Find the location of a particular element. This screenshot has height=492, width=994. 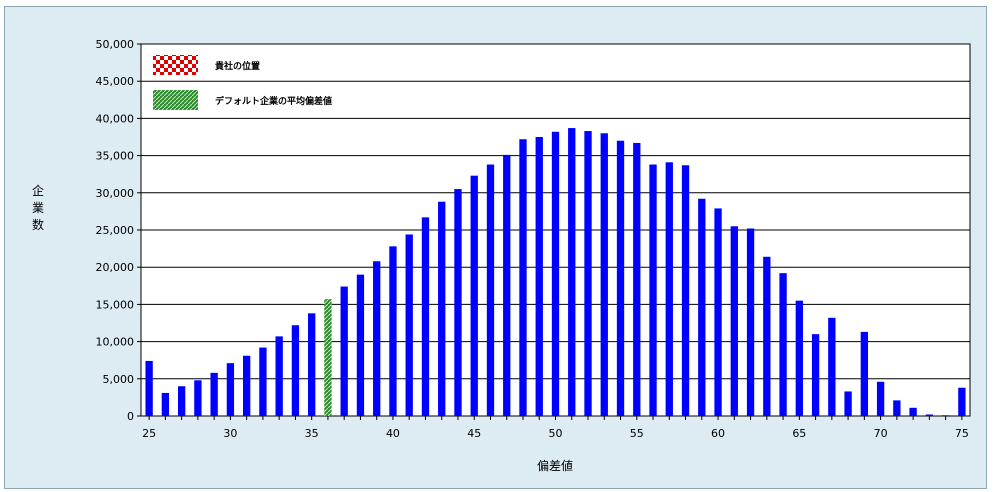

x-tick-label: 25 is located at coordinates (149, 433).